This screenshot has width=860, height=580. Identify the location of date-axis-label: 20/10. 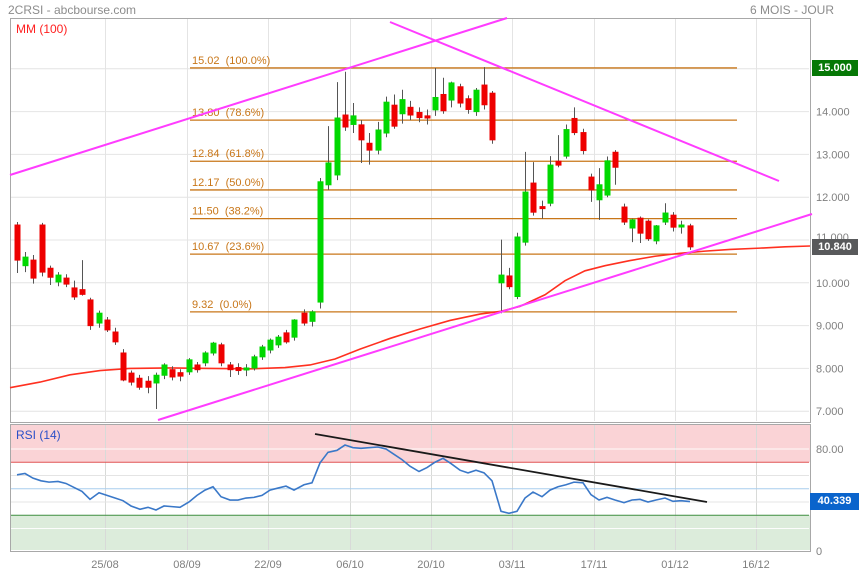
(431, 565).